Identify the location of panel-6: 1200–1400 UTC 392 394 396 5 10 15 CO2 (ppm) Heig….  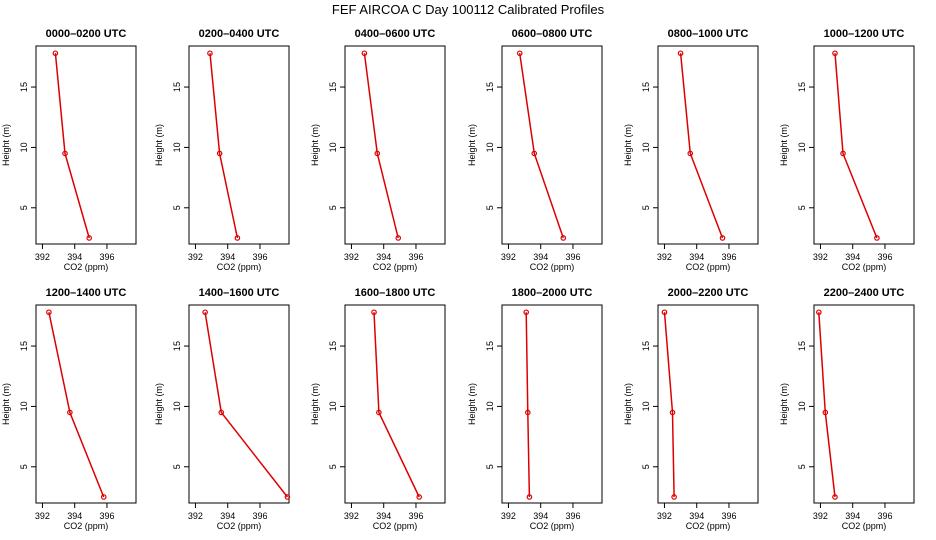
(69, 409).